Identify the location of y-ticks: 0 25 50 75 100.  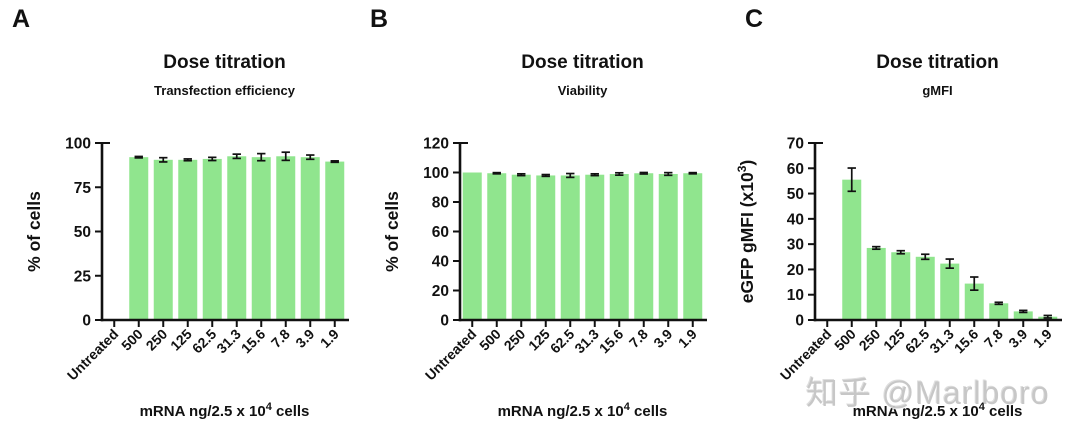
(83, 233).